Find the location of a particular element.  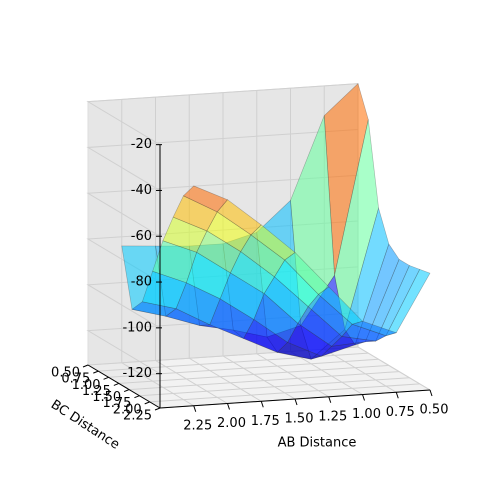

x-tick-label: 1.50 is located at coordinates (299, 419).